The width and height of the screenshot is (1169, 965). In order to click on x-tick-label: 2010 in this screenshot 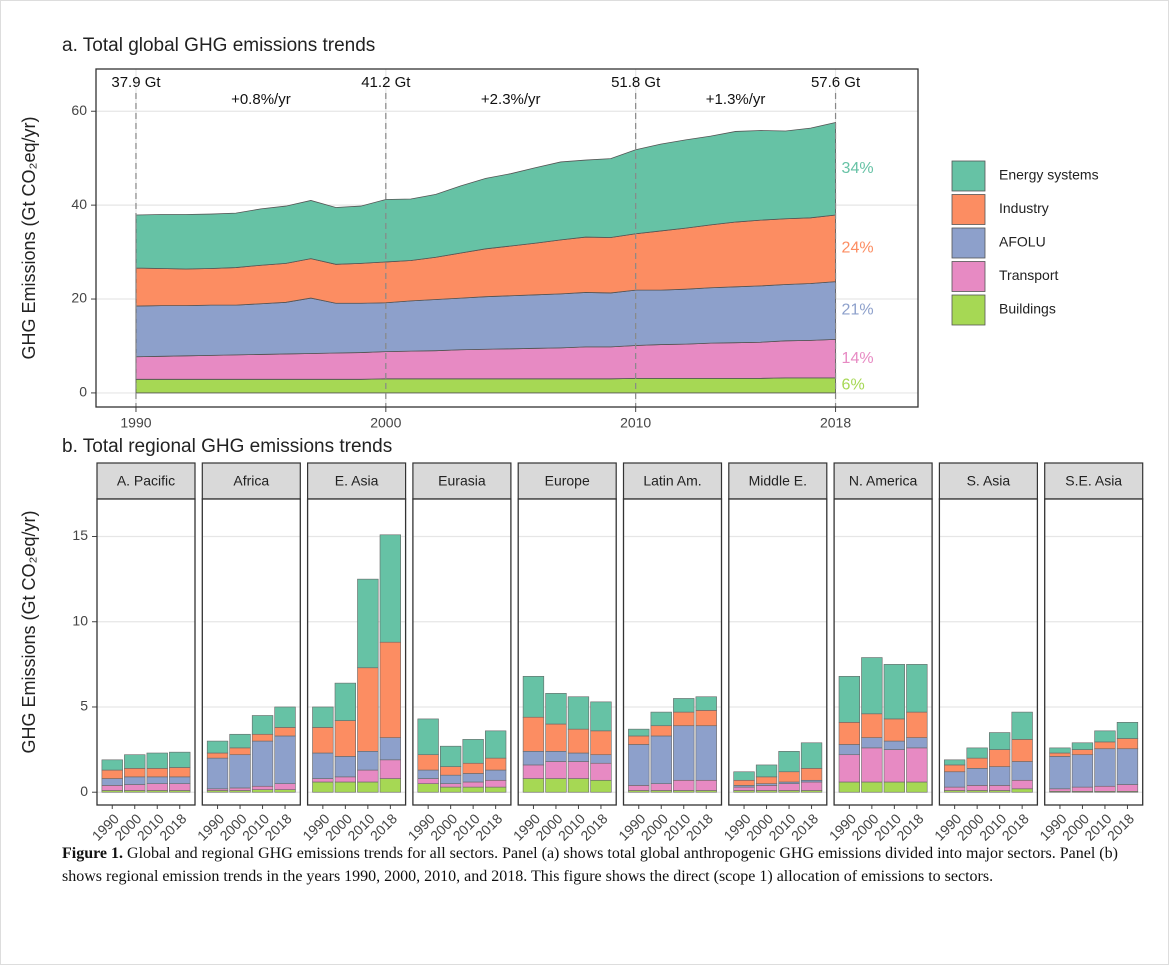, I will do `click(635, 423)`.